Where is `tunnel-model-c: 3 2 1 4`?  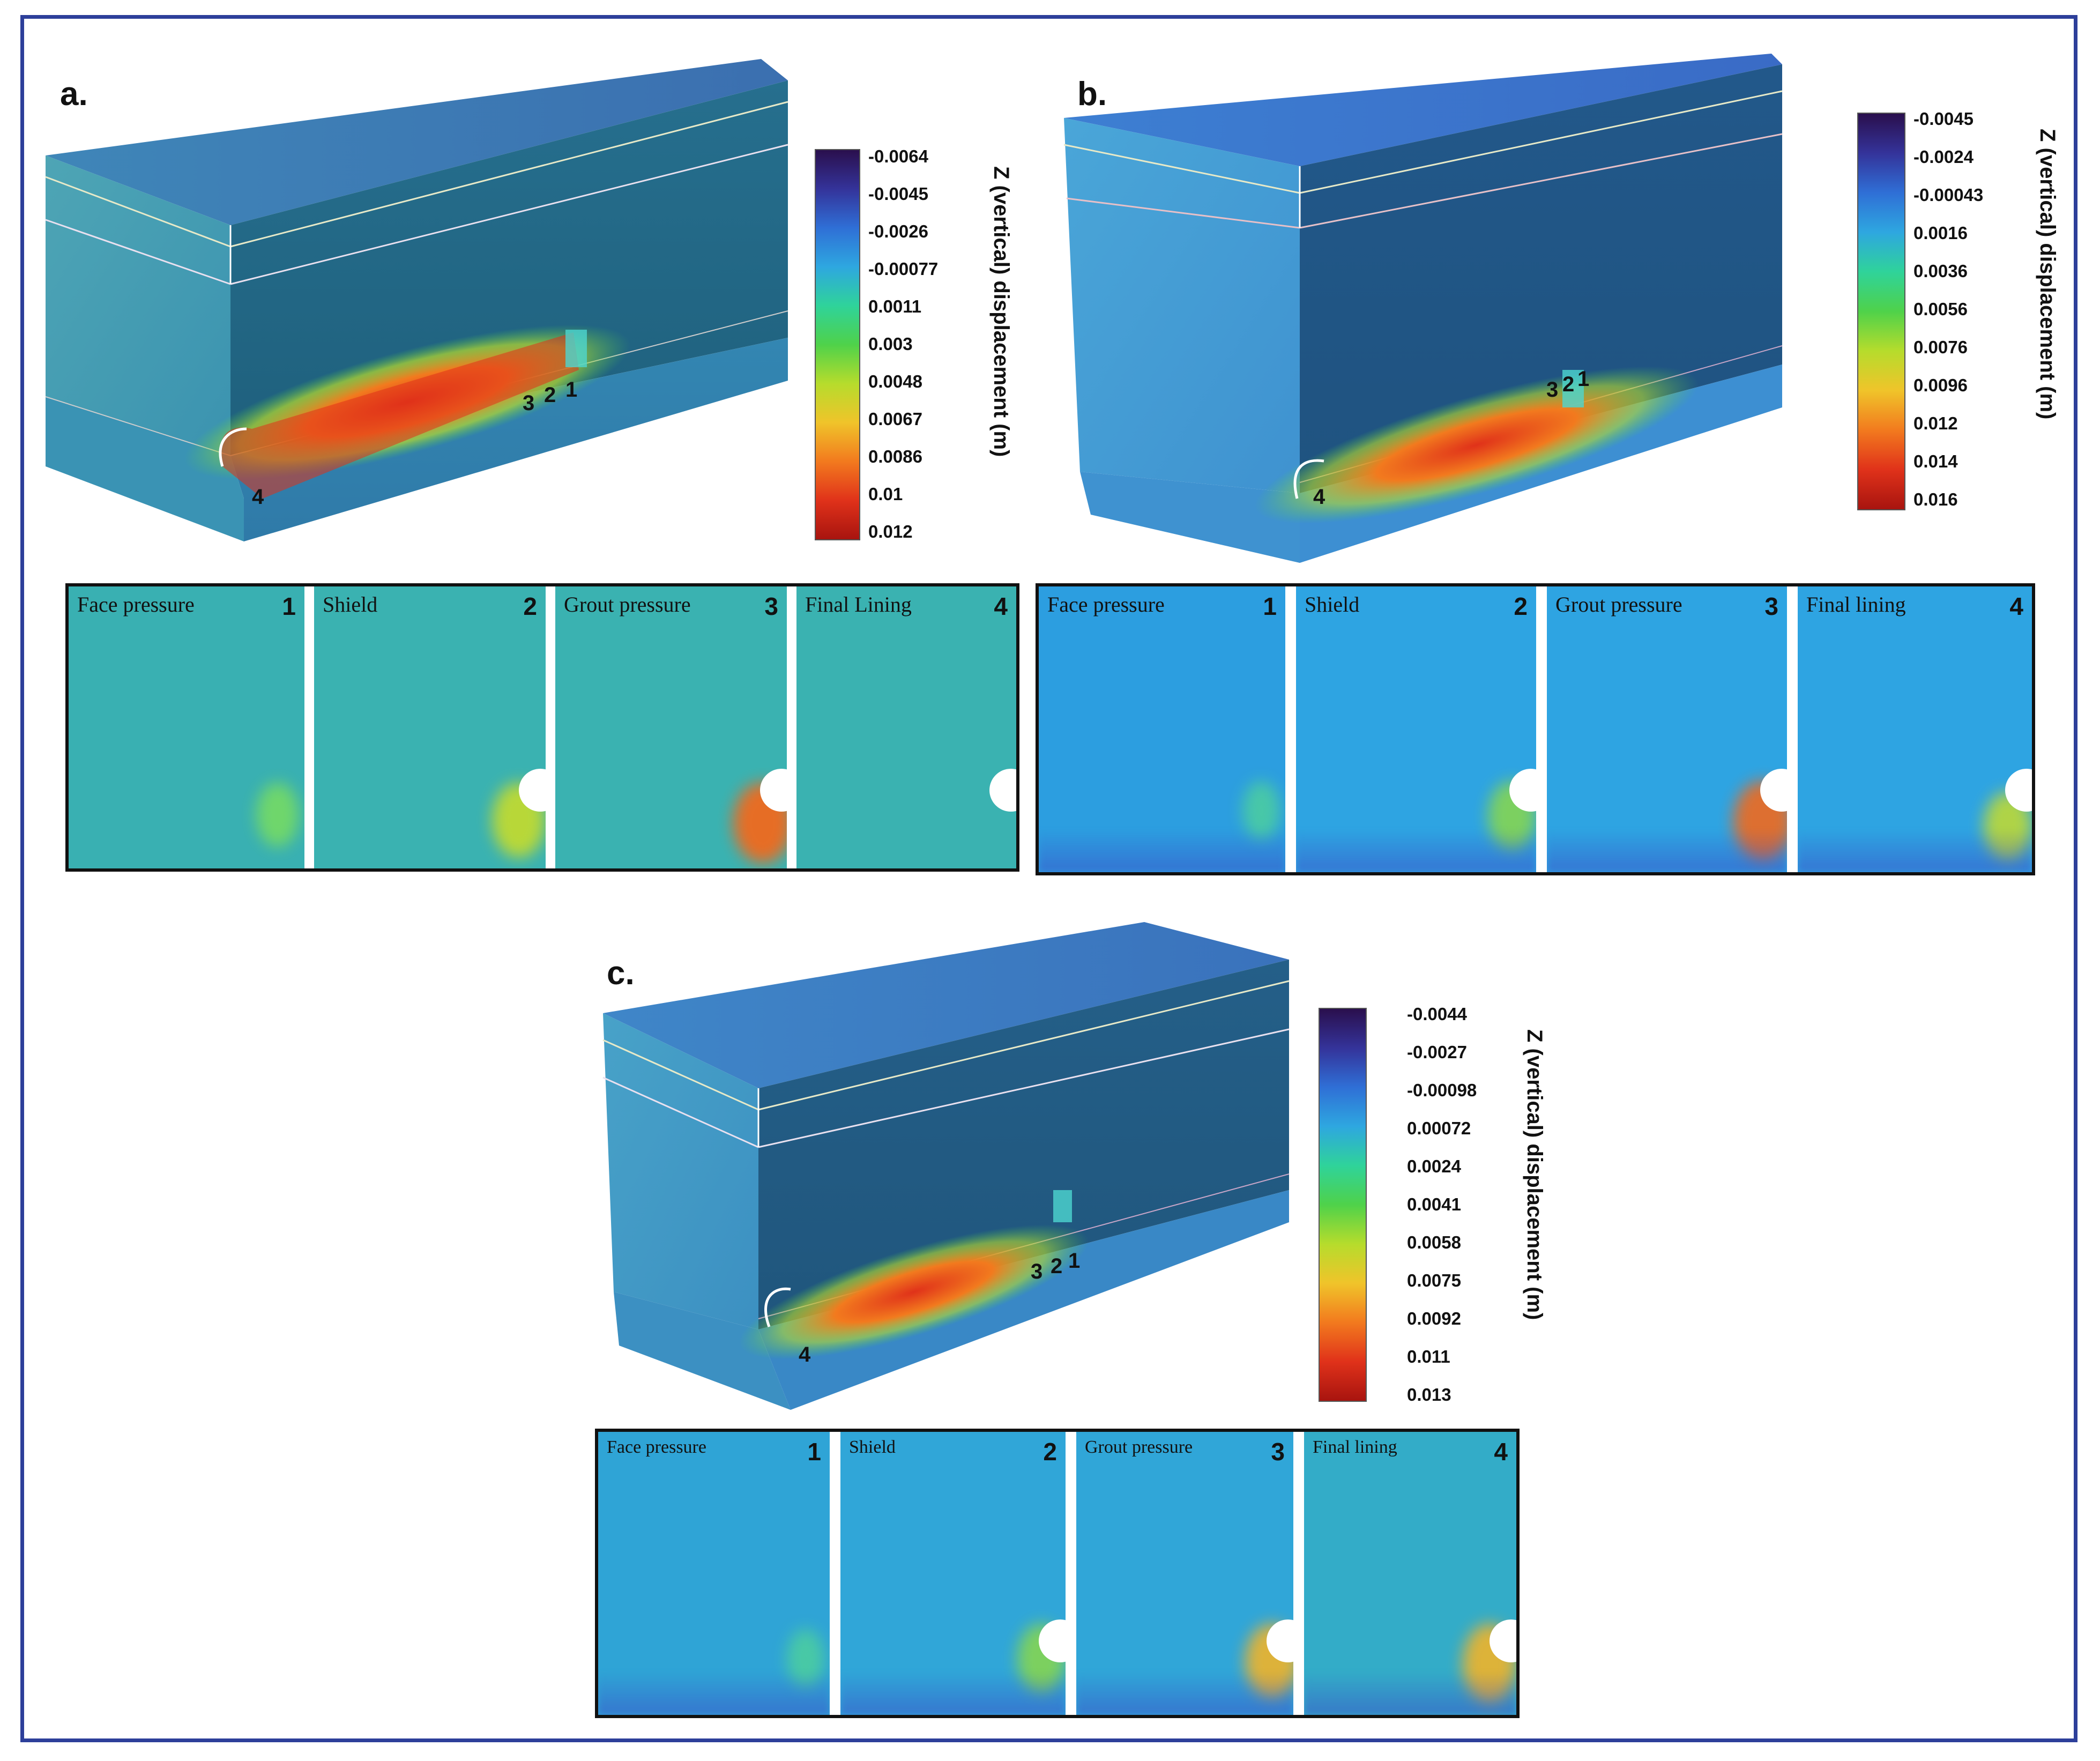
tunnel-model-c: 3 2 1 4 is located at coordinates (946, 1166).